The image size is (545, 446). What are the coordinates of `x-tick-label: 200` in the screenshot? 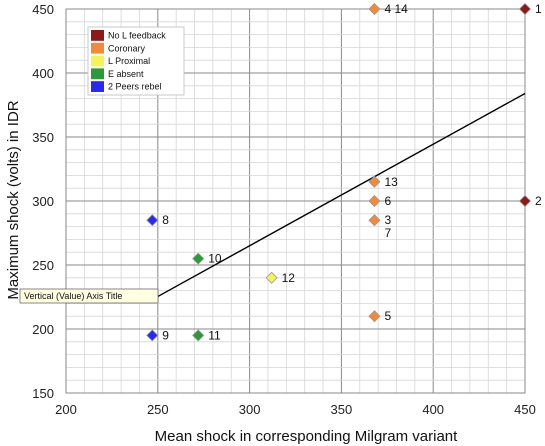 It's located at (66, 409).